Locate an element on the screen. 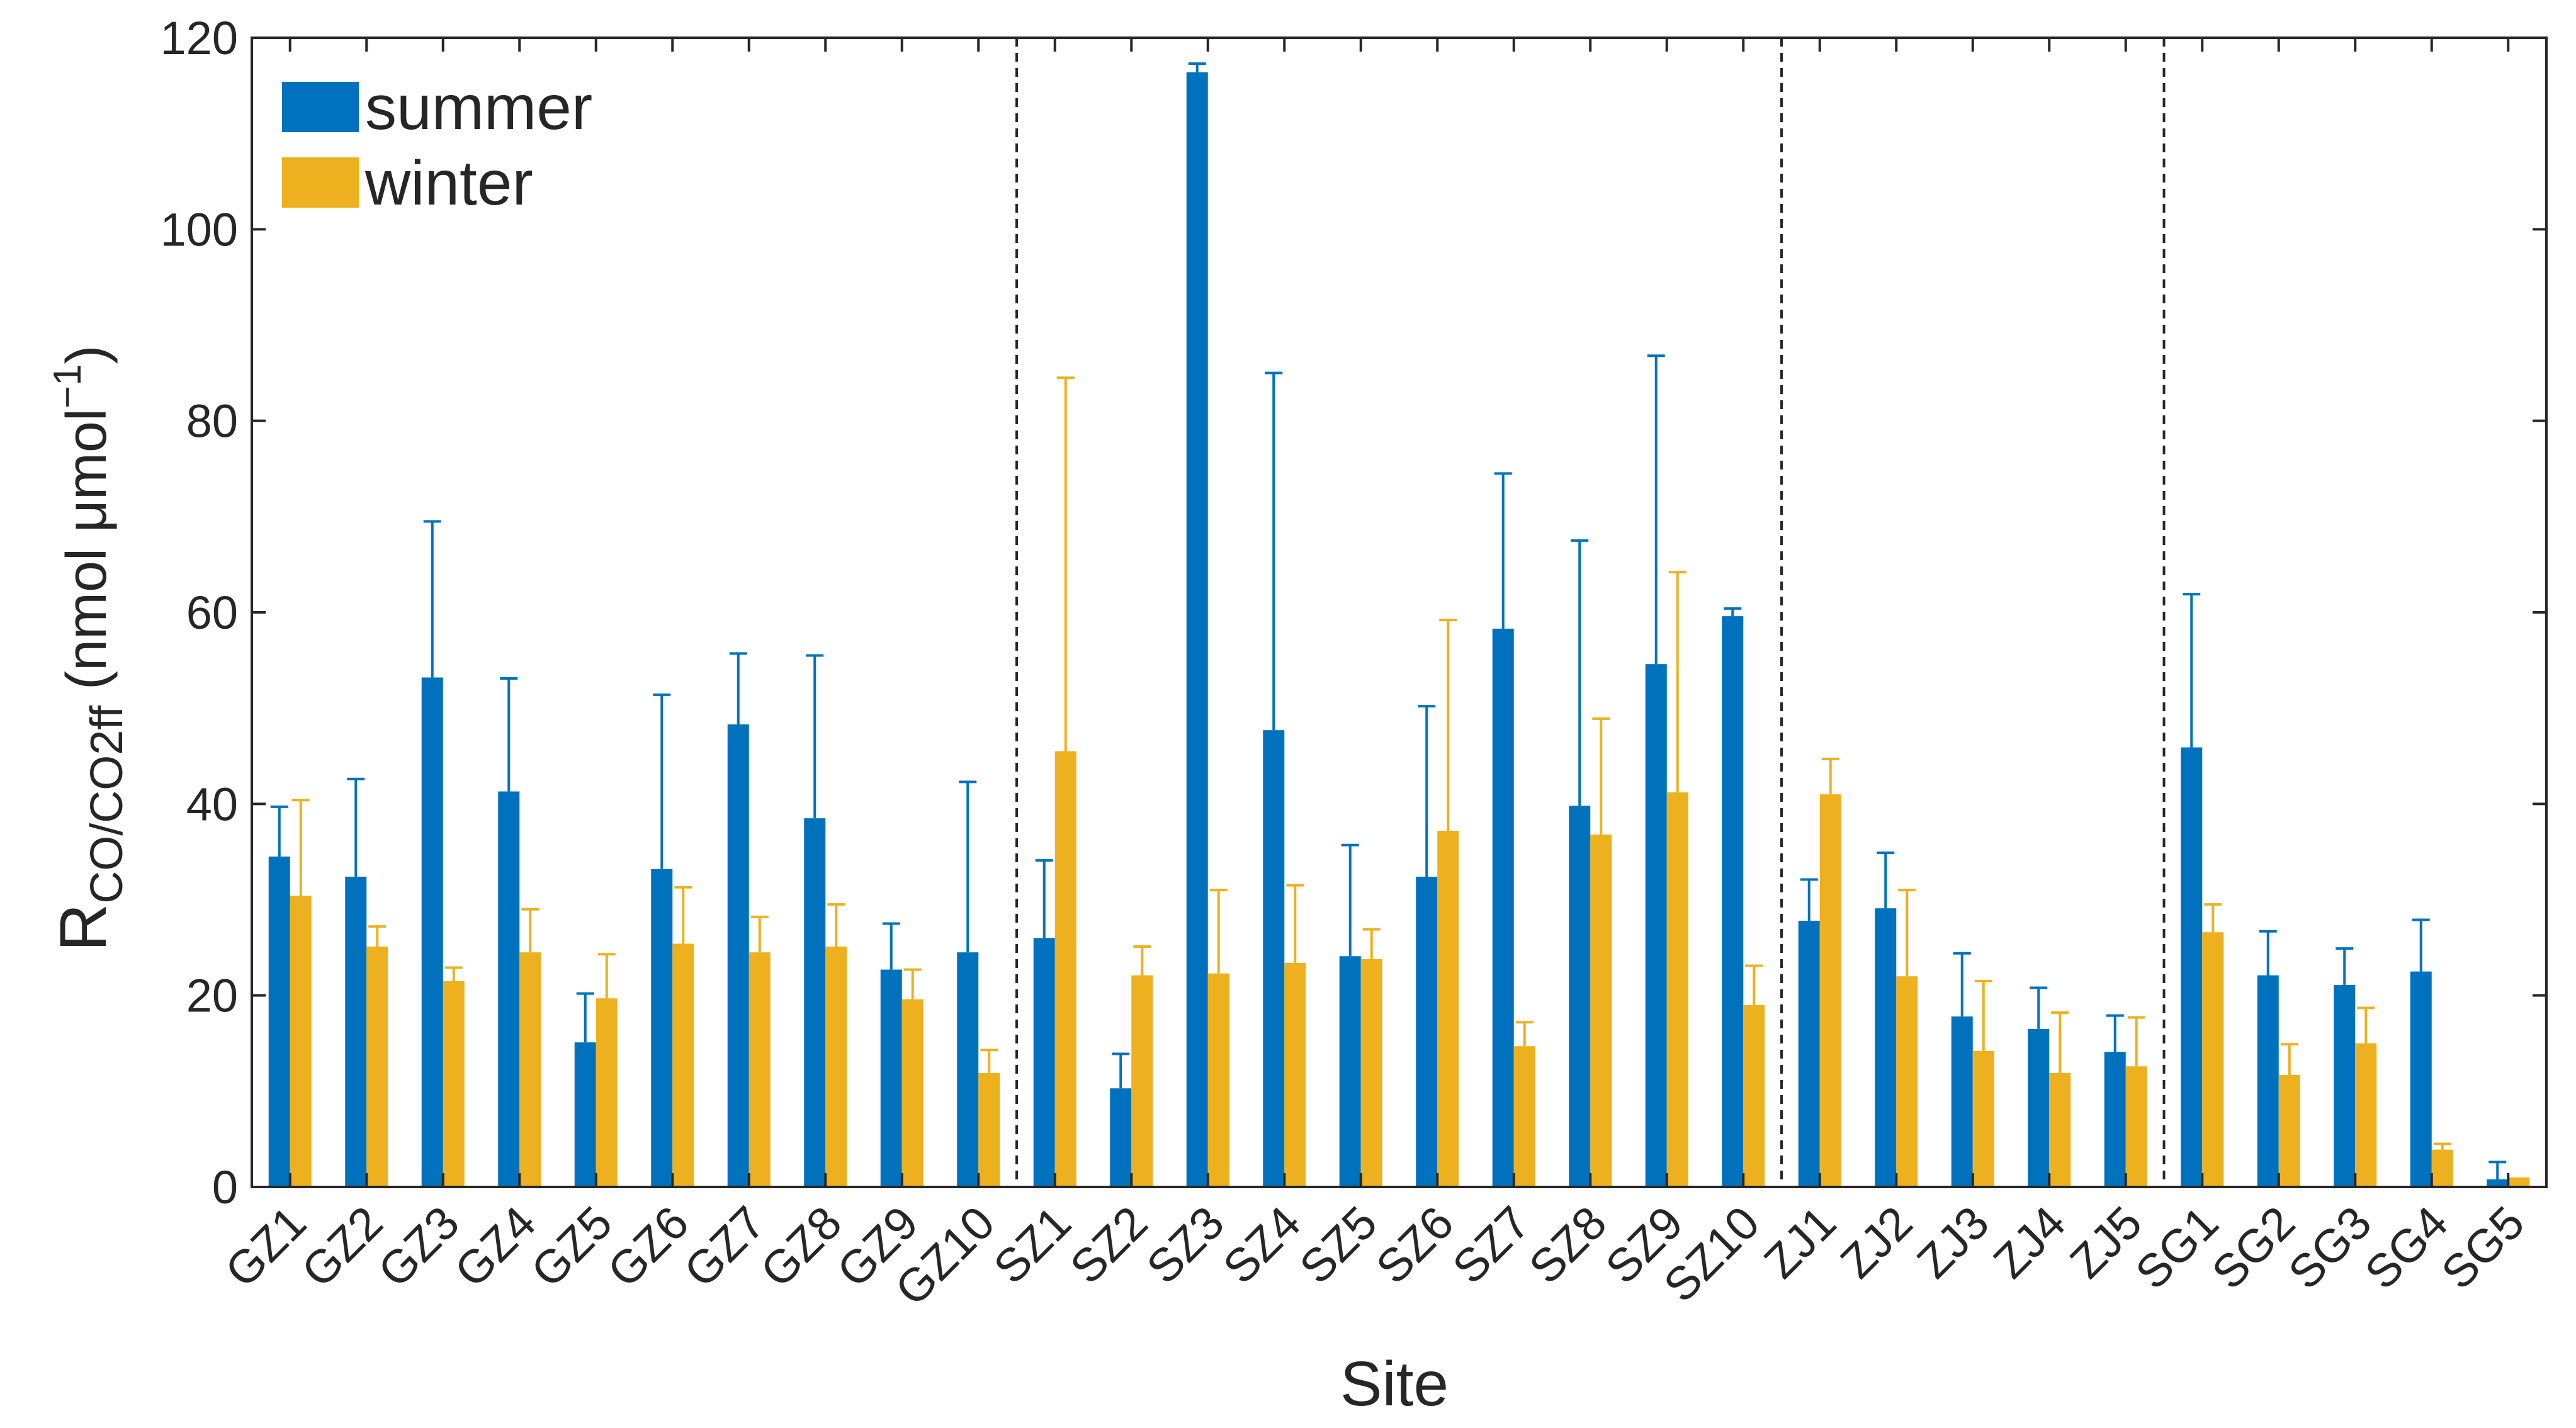 The height and width of the screenshot is (1428, 2576). error-bar-winter-SZ3 is located at coordinates (1218, 931).